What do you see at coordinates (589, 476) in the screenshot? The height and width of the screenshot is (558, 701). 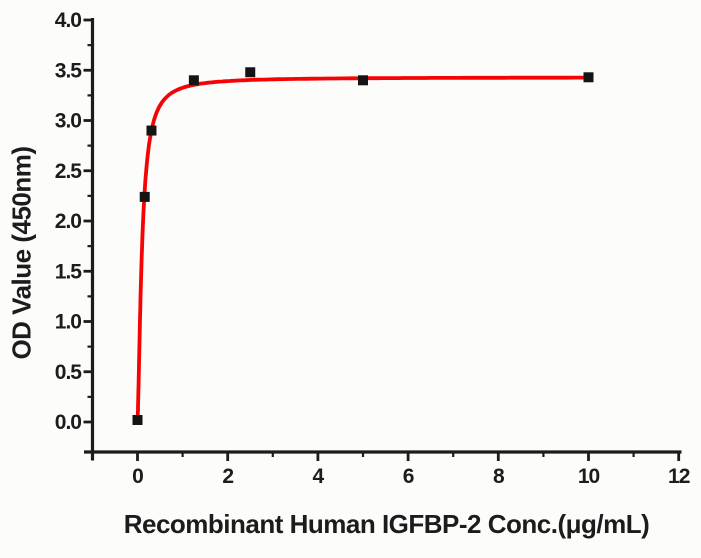 I see `x-tick-label: 10` at bounding box center [589, 476].